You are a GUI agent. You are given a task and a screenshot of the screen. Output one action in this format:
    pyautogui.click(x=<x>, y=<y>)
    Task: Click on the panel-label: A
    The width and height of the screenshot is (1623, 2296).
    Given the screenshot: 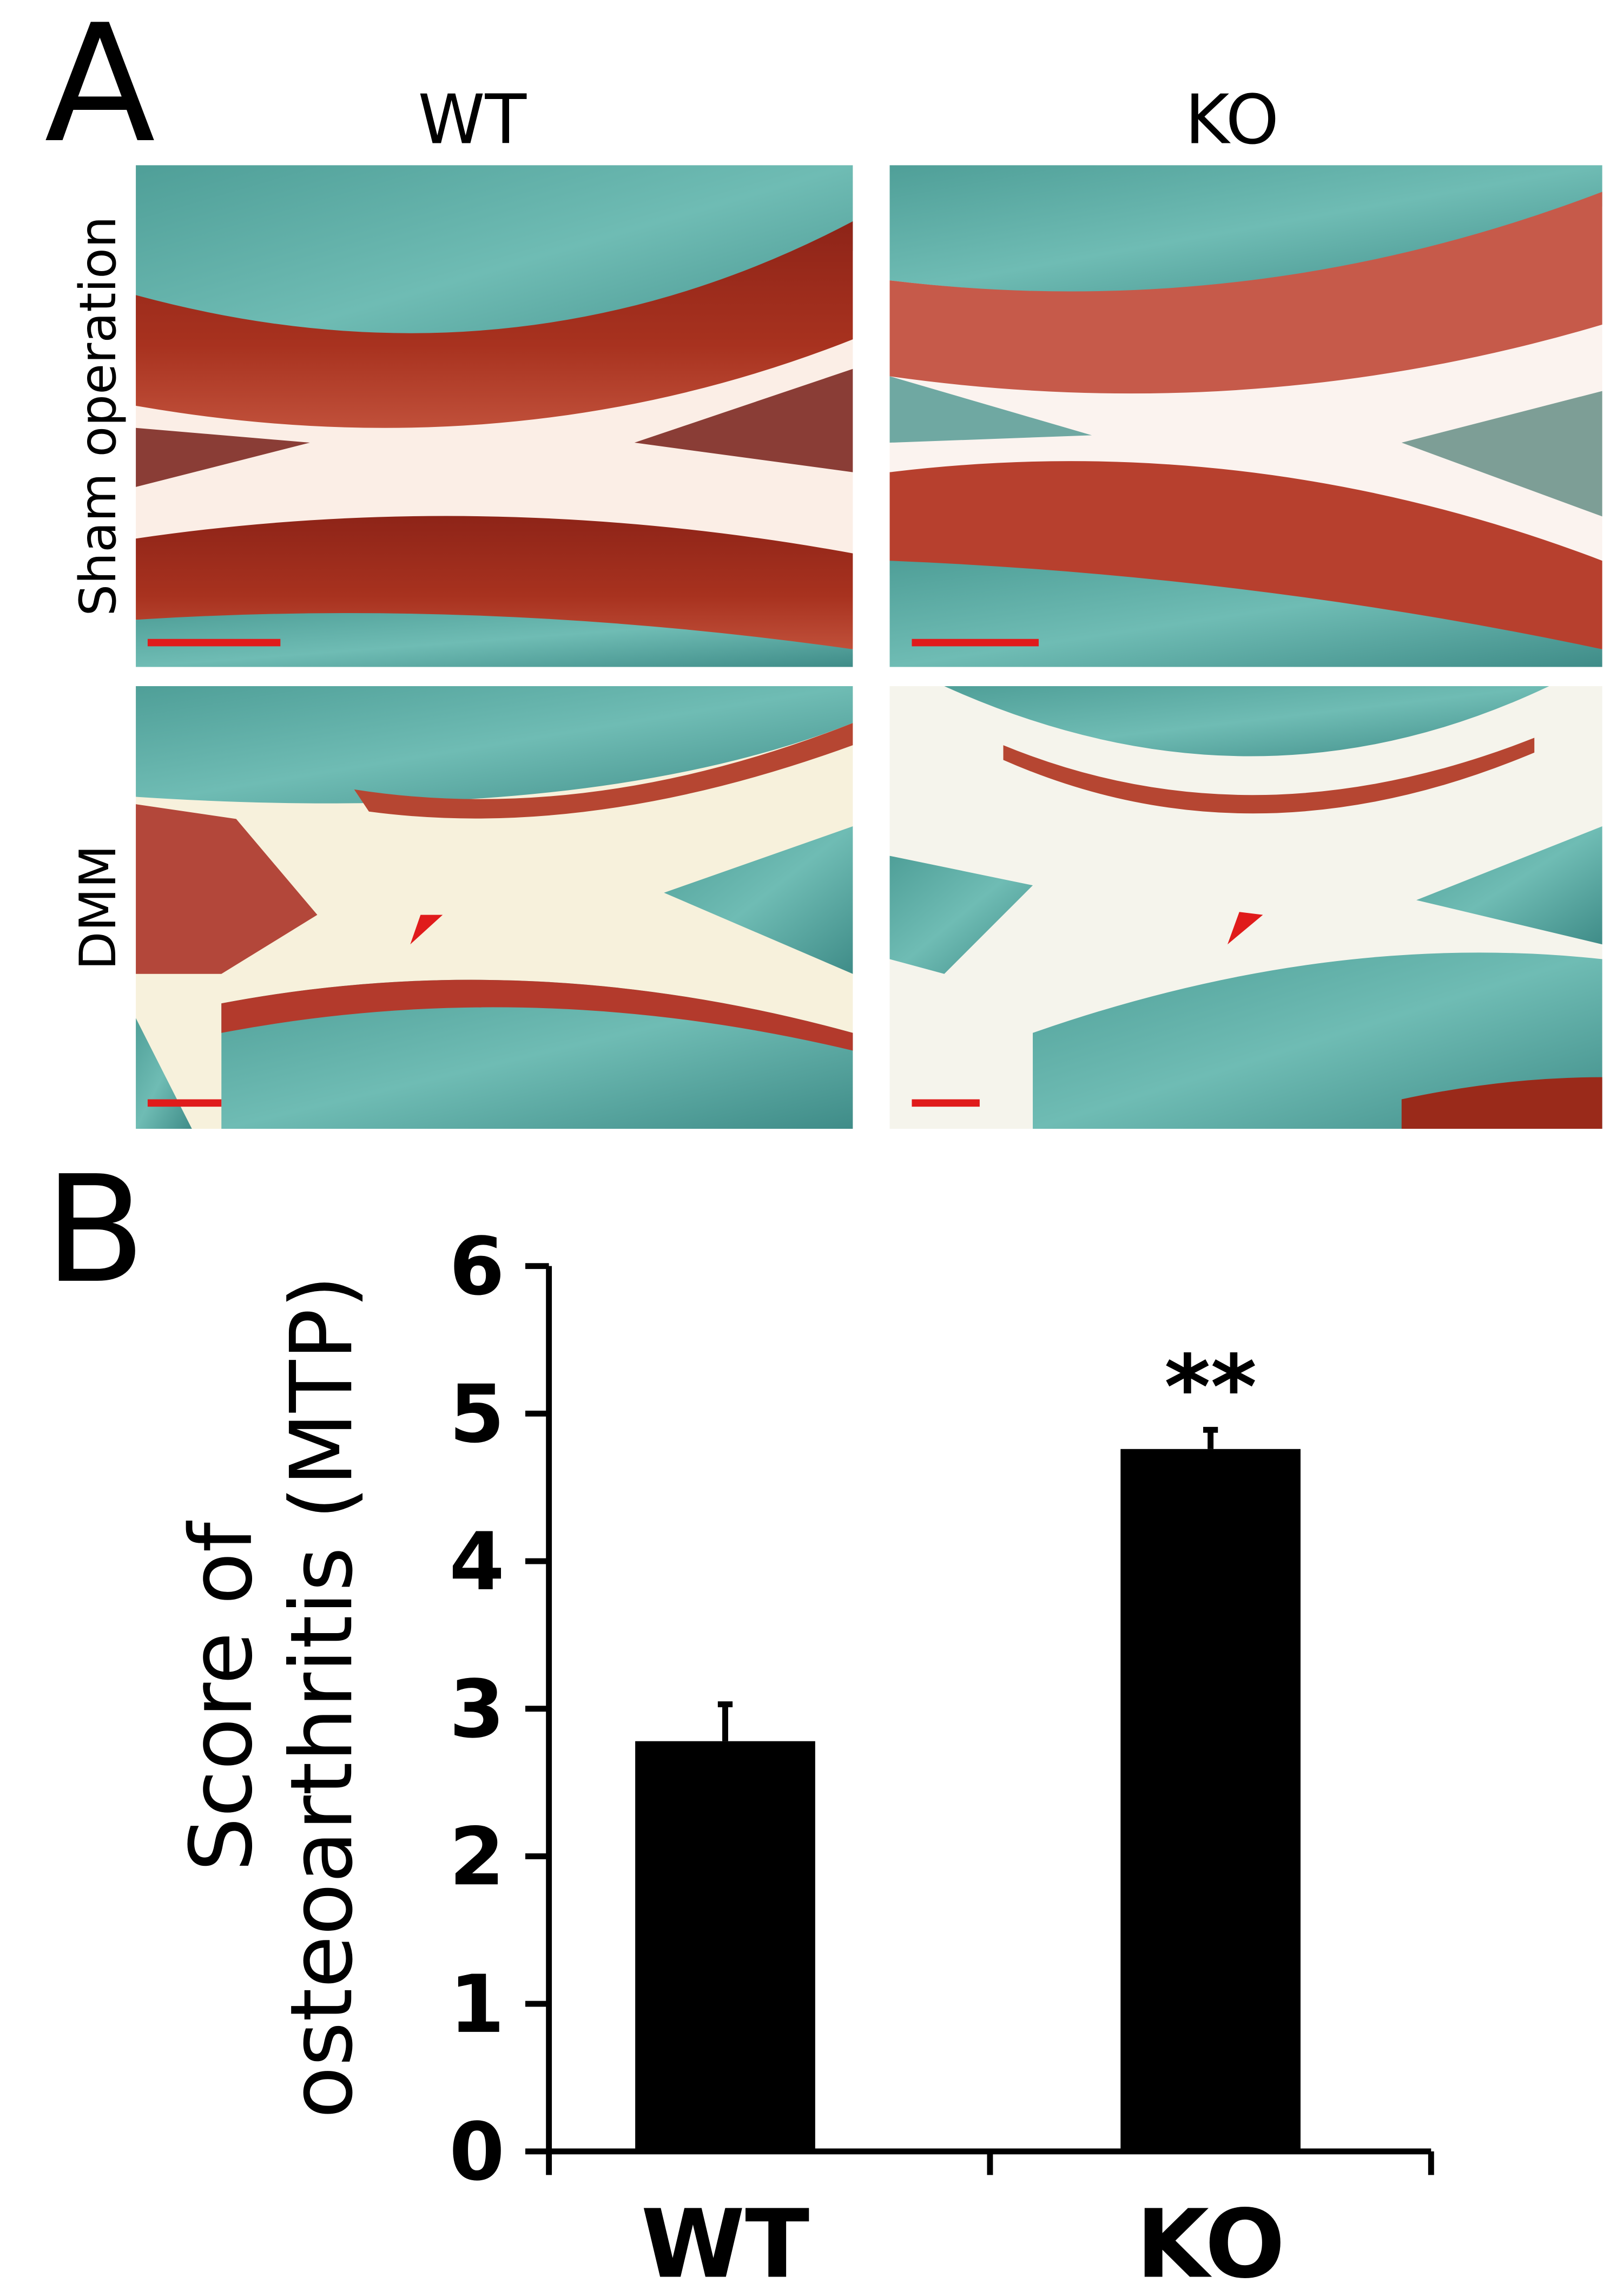 What is the action you would take?
    pyautogui.click(x=100, y=89)
    